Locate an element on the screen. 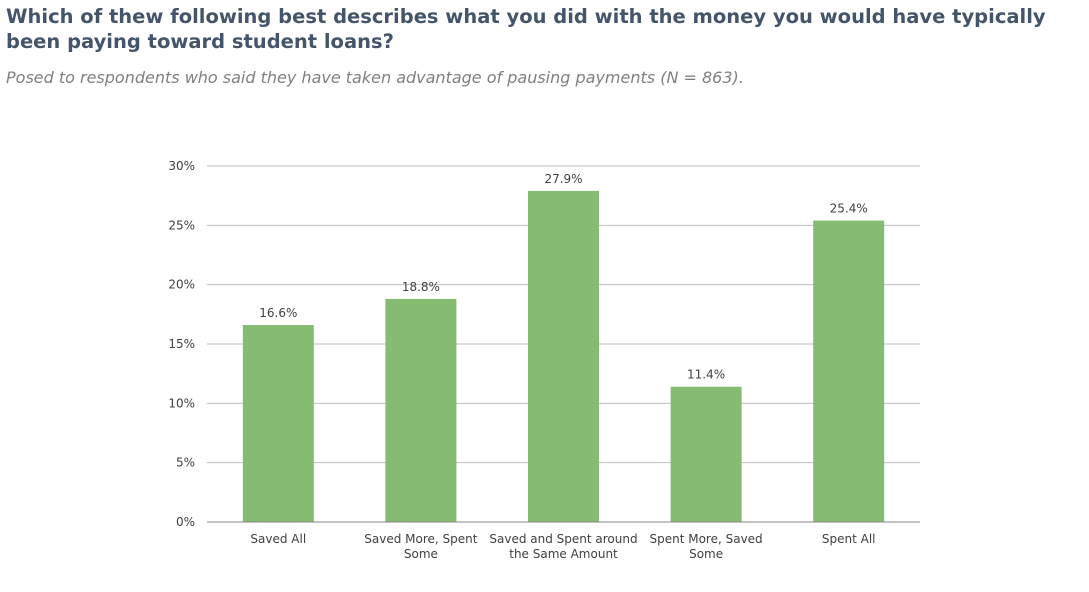 The width and height of the screenshot is (1089, 592). x-tick-label: Spent More, Saved Some is located at coordinates (705, 546).